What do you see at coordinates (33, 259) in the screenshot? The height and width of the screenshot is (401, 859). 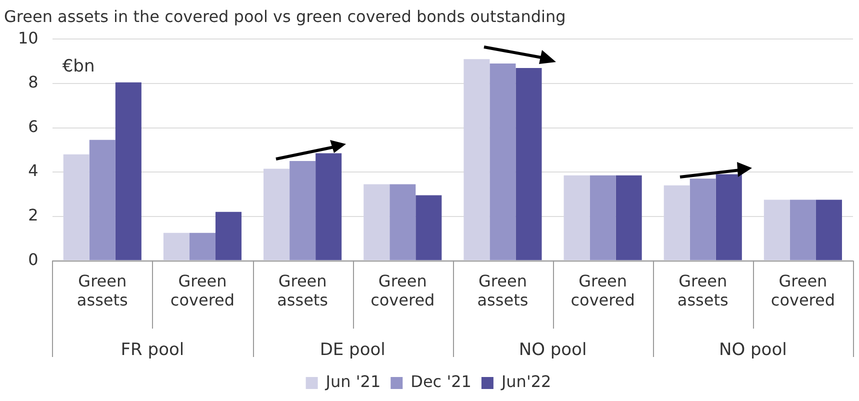 I see `y-tick-label: 0` at bounding box center [33, 259].